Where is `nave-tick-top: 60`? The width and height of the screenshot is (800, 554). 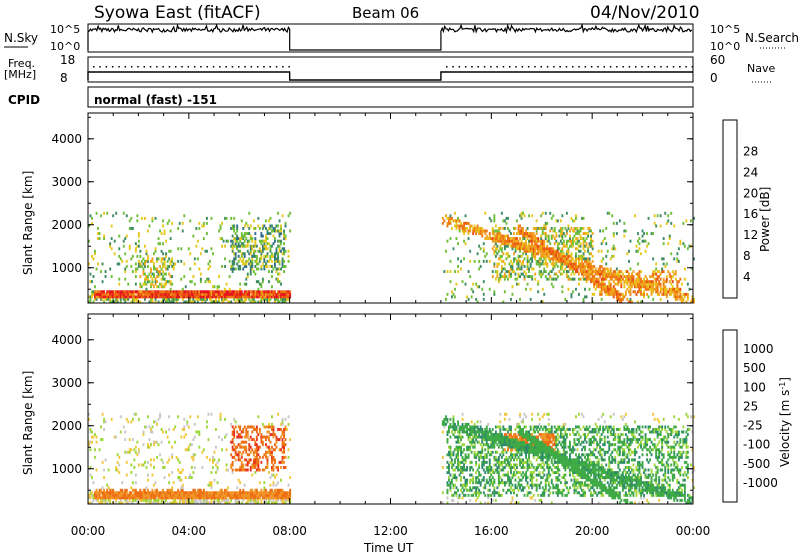
nave-tick-top: 60 is located at coordinates (717, 60).